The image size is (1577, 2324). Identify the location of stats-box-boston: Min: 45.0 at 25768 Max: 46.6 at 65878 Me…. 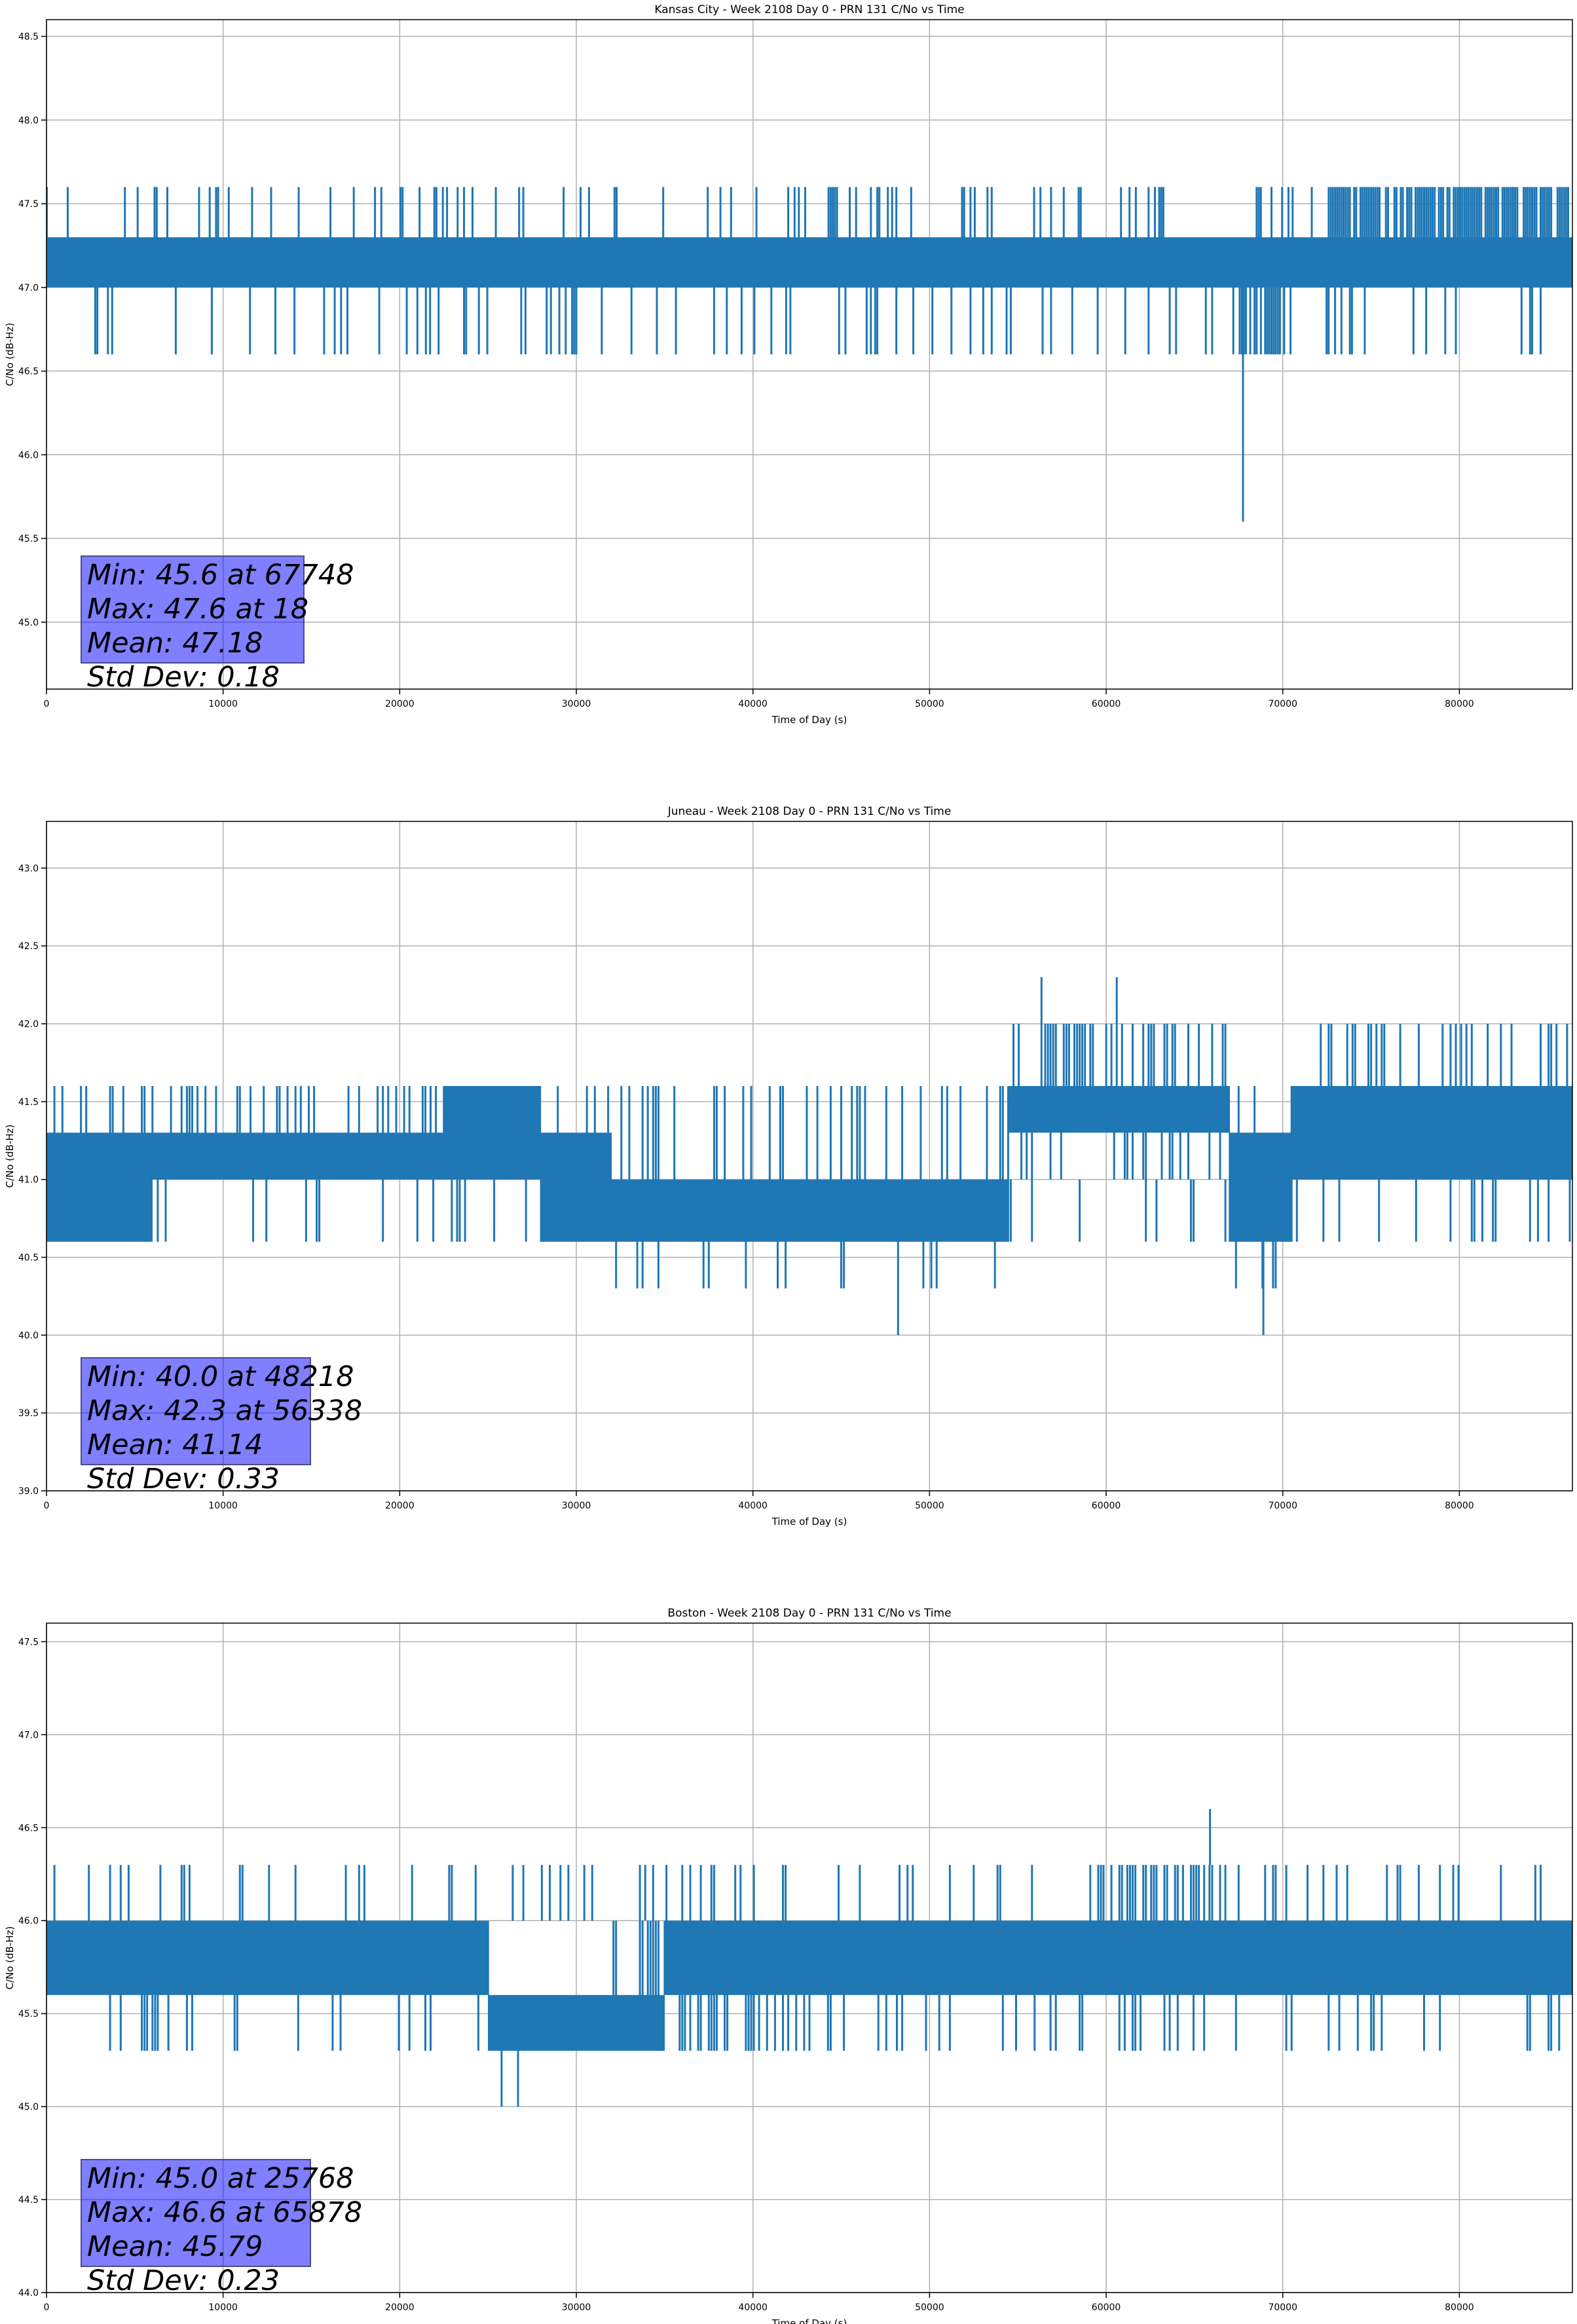
(222, 2228).